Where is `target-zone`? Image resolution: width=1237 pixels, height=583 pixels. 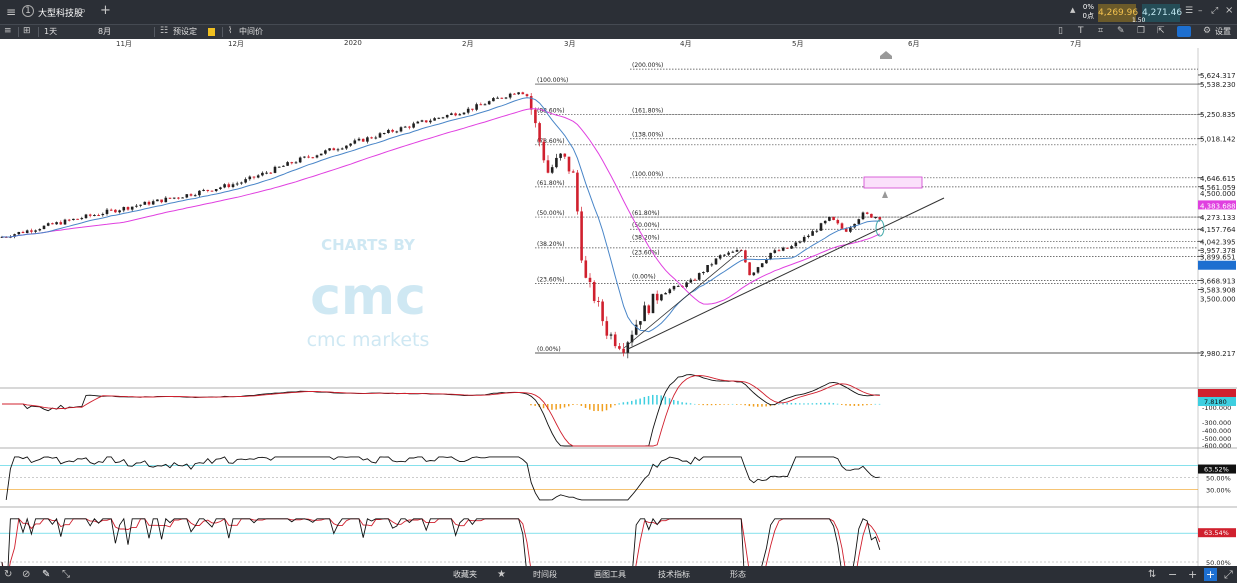
target-zone is located at coordinates (893, 182).